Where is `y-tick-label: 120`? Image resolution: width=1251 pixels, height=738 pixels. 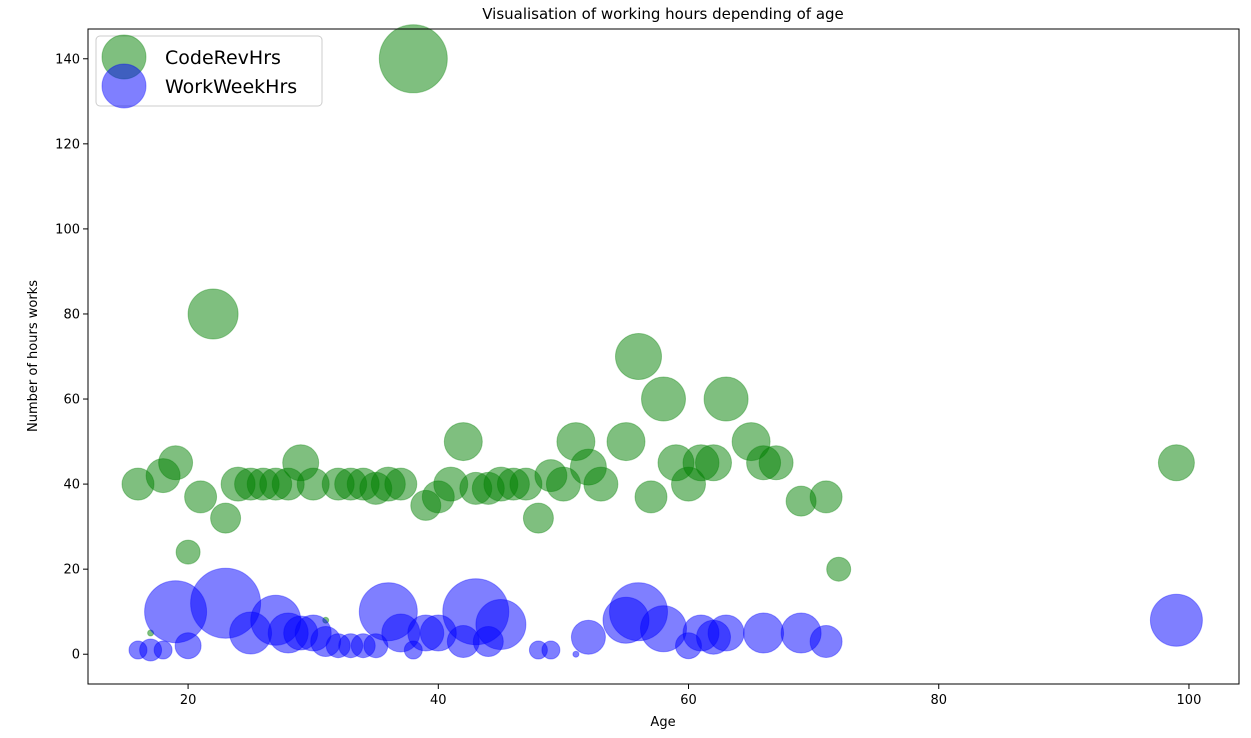
y-tick-label: 120 is located at coordinates (67, 144).